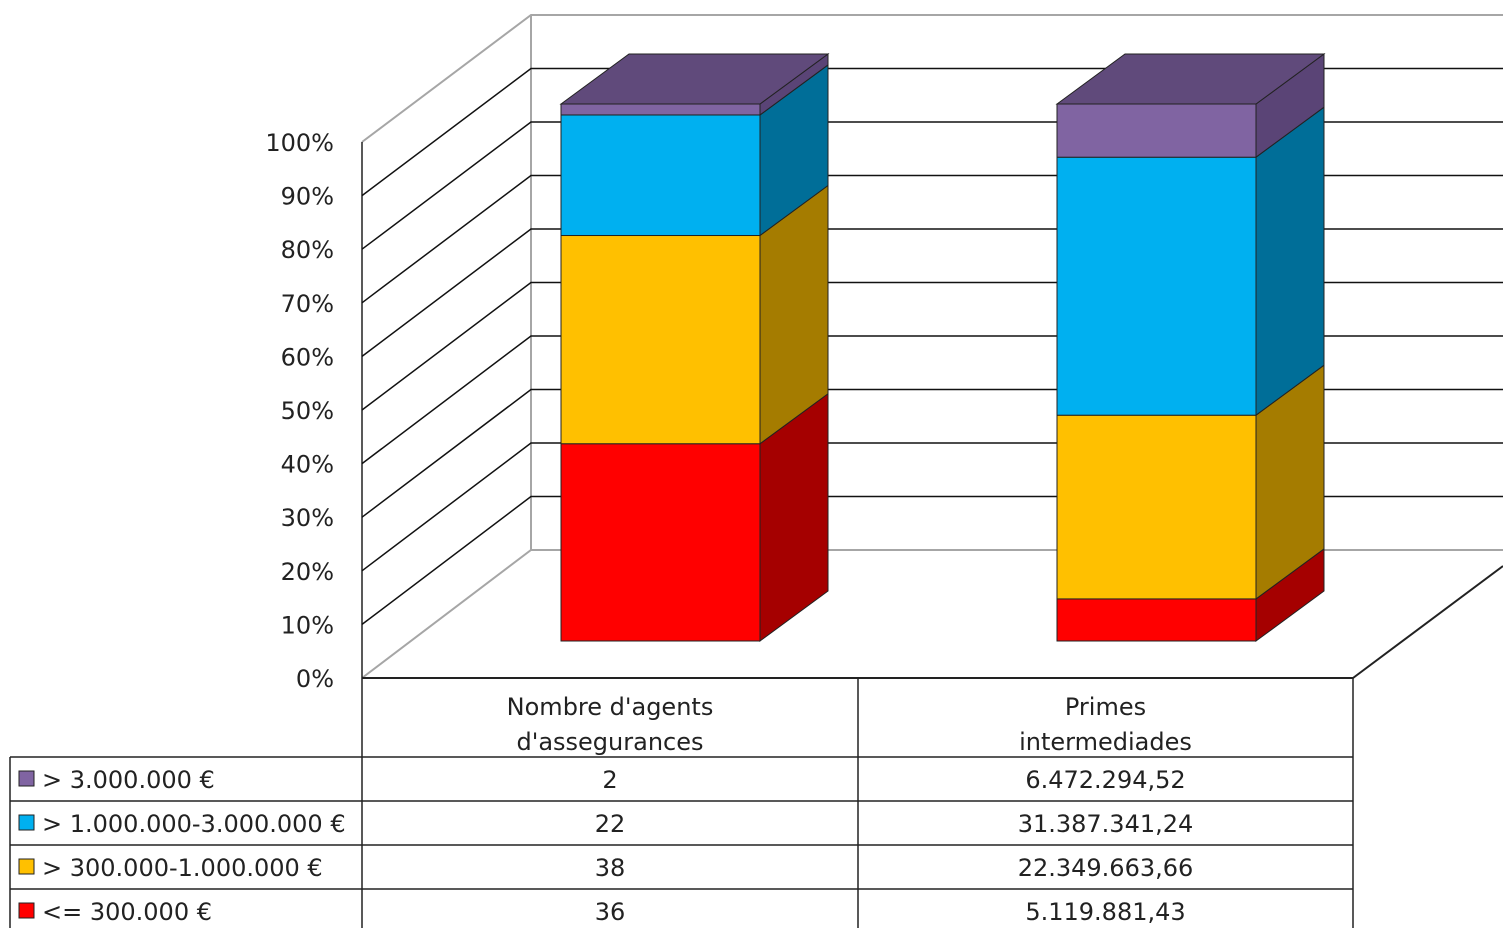 The height and width of the screenshot is (928, 1503). Describe the element at coordinates (1105, 912) in the screenshot. I see `data-label: 5.119.881,43` at that location.